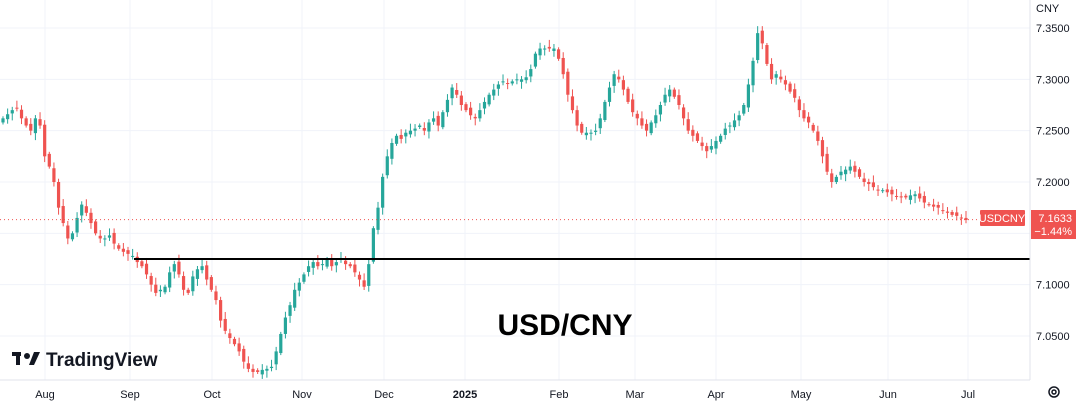 This screenshot has width=1076, height=406. Describe the element at coordinates (1053, 132) in the screenshot. I see `y-tick-label: 7.2500` at that location.